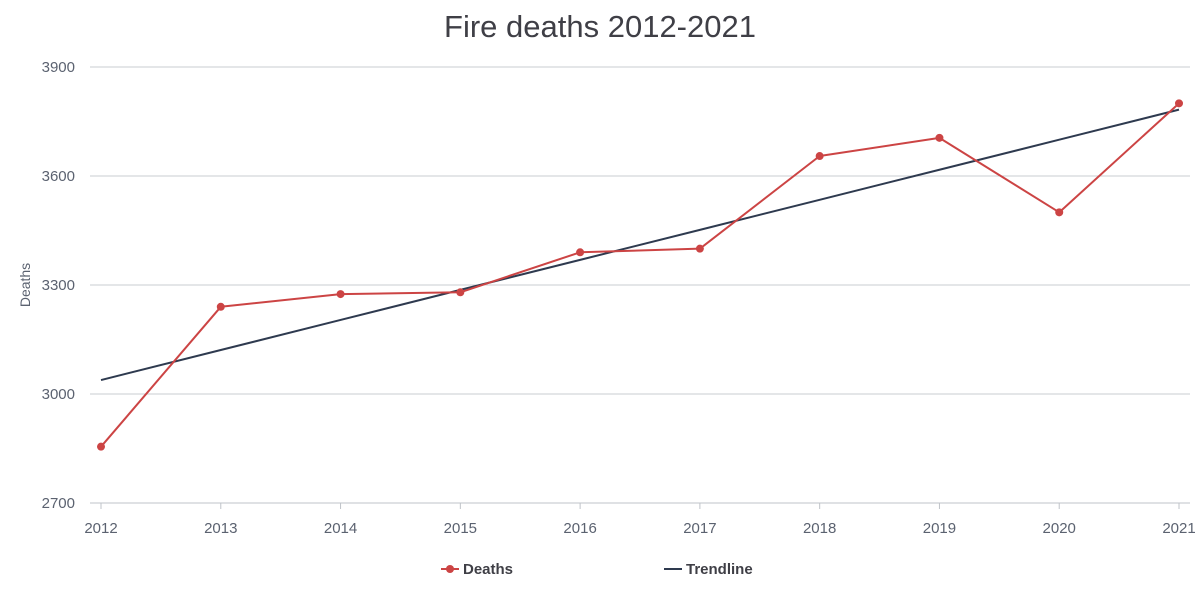  I want to click on x-tick-label: 2014, so click(340, 528).